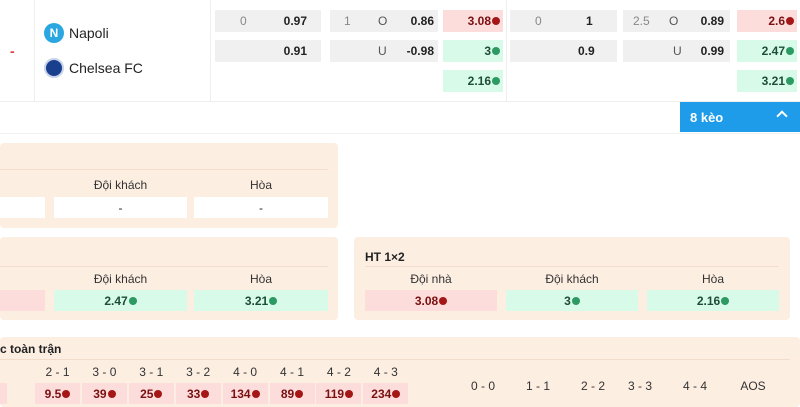 This screenshot has width=800, height=407. I want to click on score-odds-cell: 234, so click(386, 393).